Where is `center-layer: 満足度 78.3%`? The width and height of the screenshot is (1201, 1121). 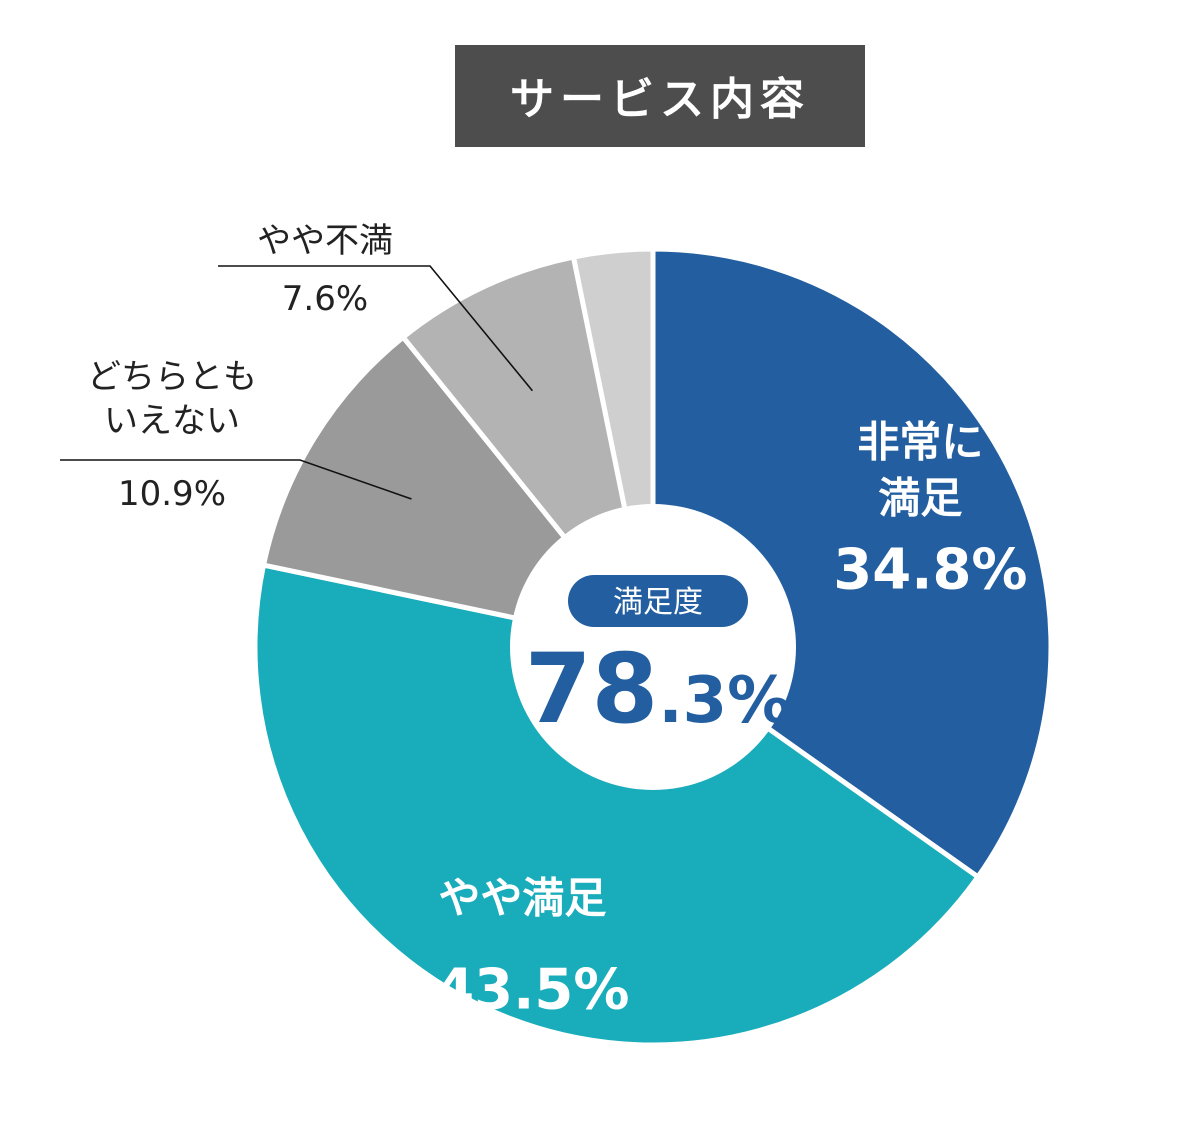 center-layer: 満足度 78.3% is located at coordinates (653, 647).